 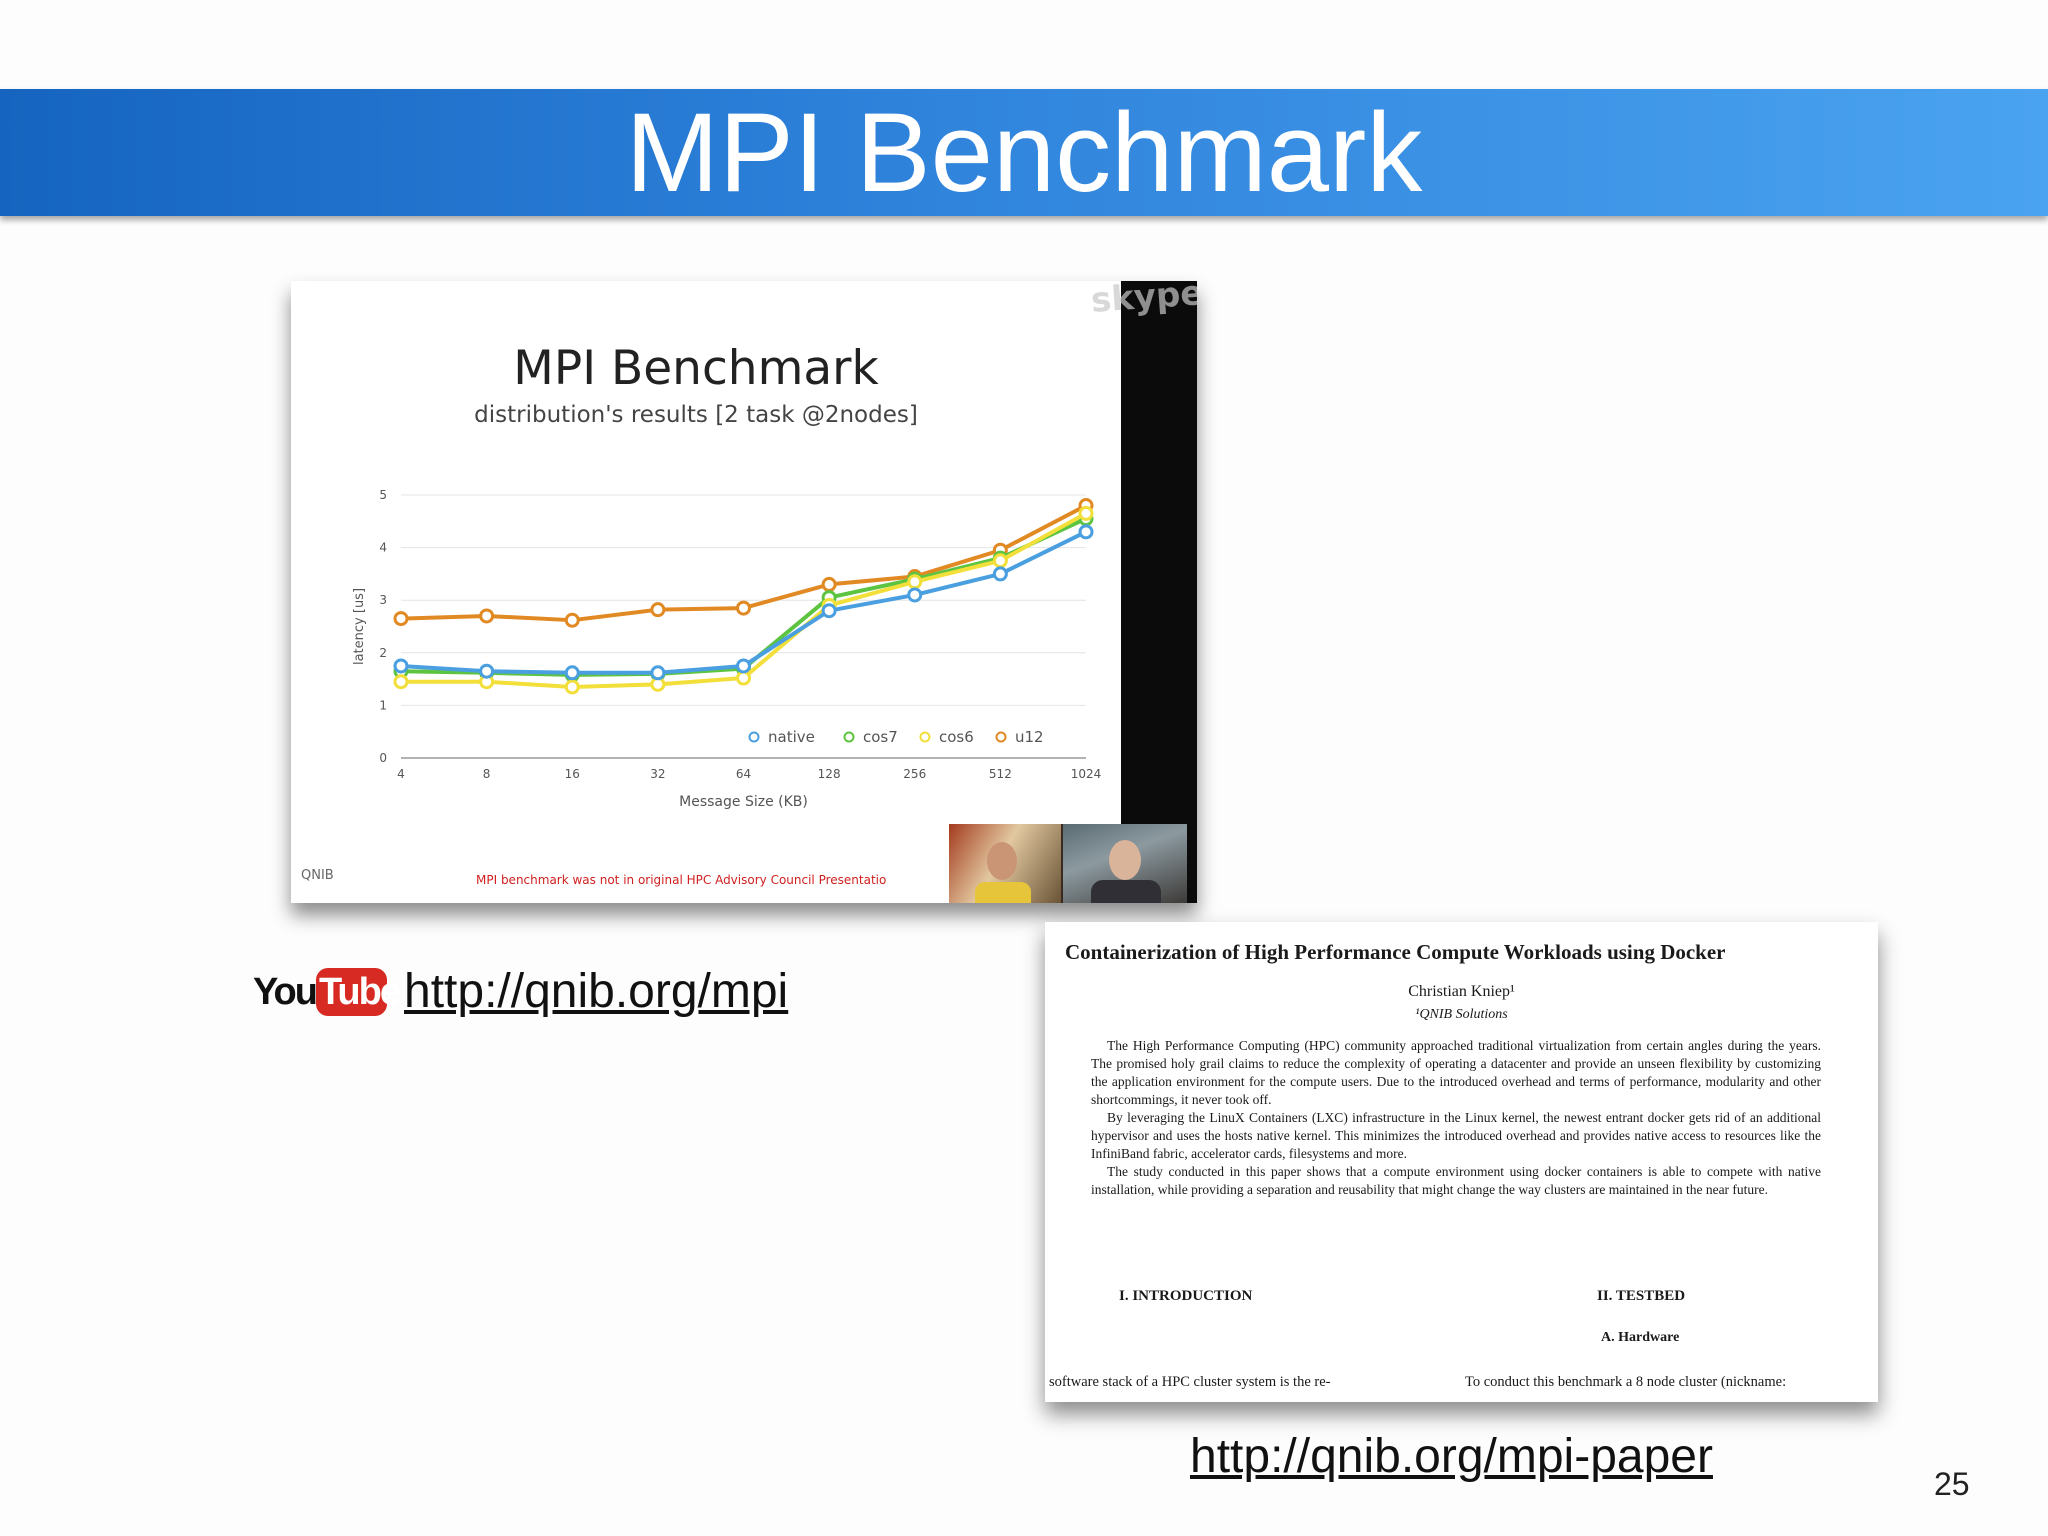 I want to click on embedded-slide-title: MPI Benchmark, so click(x=696, y=368).